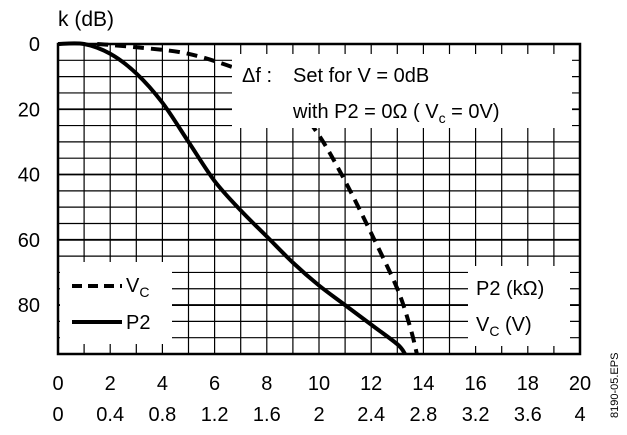 The width and height of the screenshot is (627, 435). Describe the element at coordinates (371, 415) in the screenshot. I see `x-tick-label-secondary: 2.4` at that location.